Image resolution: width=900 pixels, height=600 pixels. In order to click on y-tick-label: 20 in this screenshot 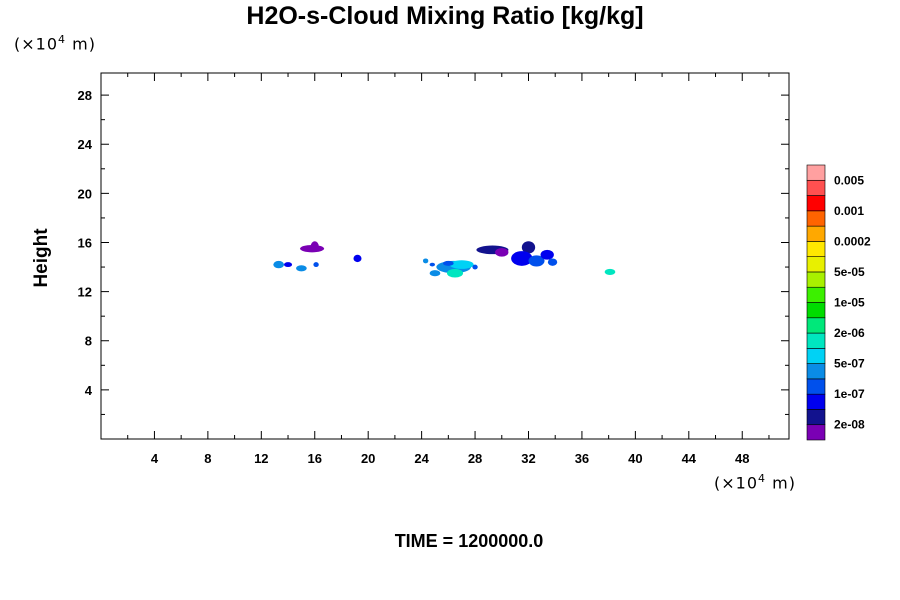, I will do `click(85, 193)`.